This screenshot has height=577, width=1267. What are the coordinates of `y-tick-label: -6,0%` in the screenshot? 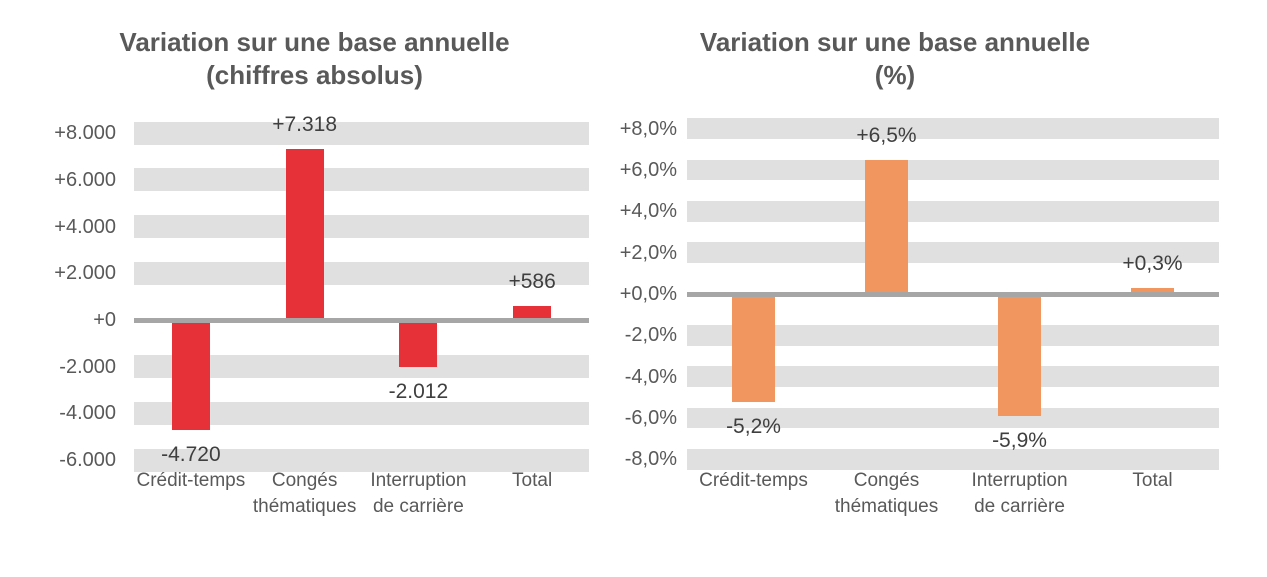 It's located at (650, 418).